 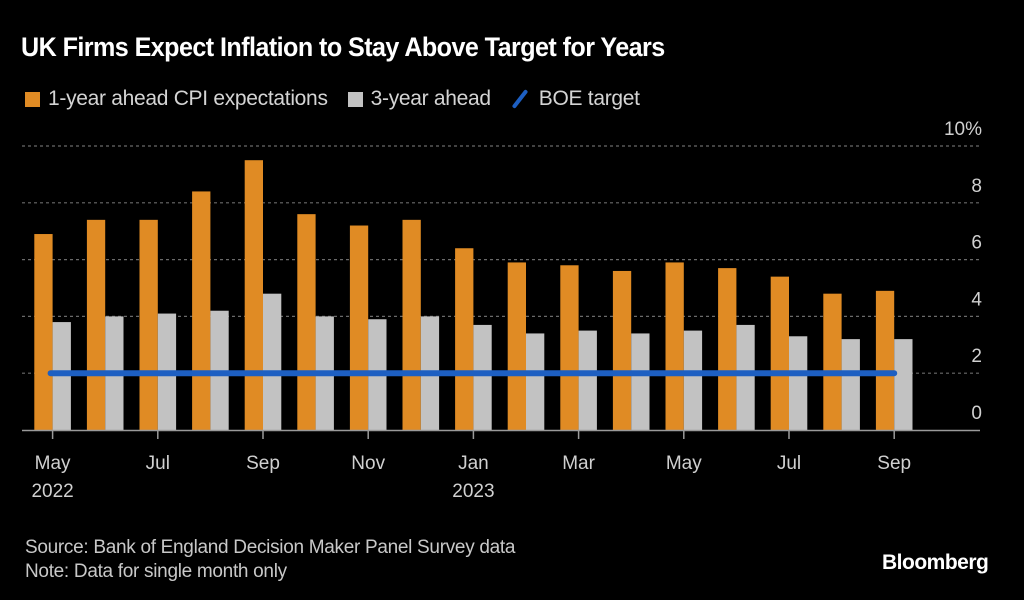 I want to click on y-tick-label: 2, so click(x=976, y=356).